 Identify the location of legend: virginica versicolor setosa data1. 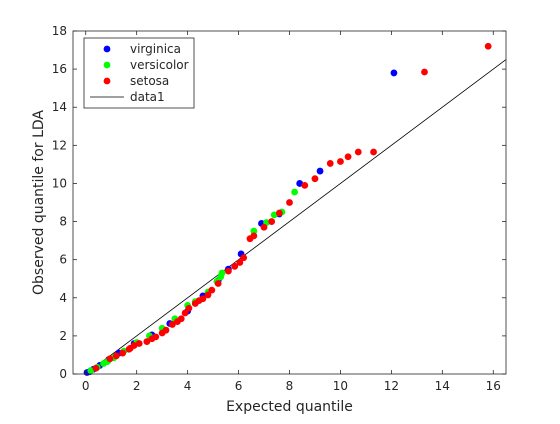
(139, 73).